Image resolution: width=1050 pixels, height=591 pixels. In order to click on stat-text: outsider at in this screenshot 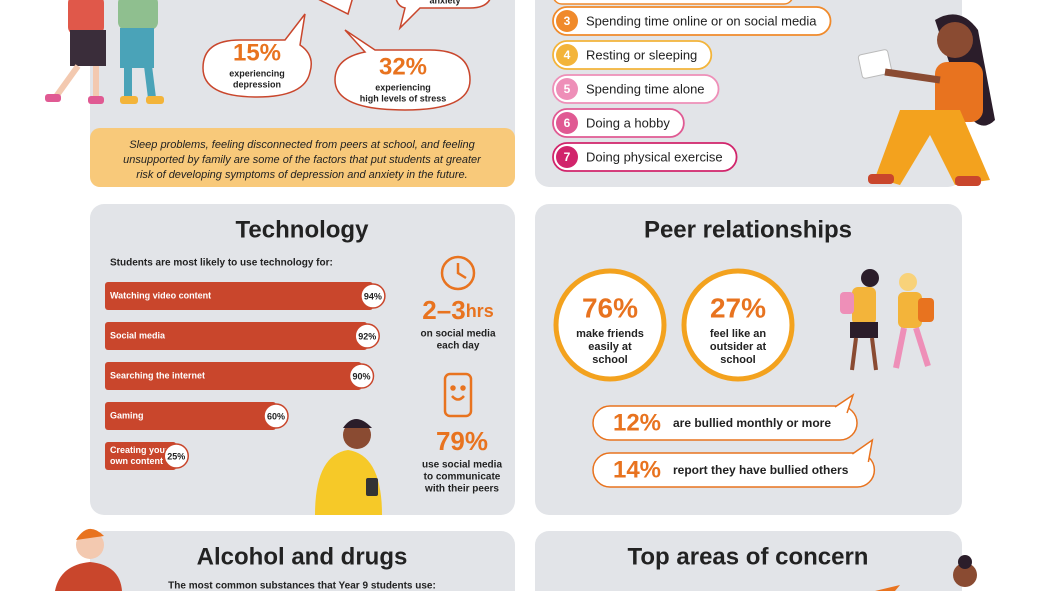, I will do `click(738, 347)`.